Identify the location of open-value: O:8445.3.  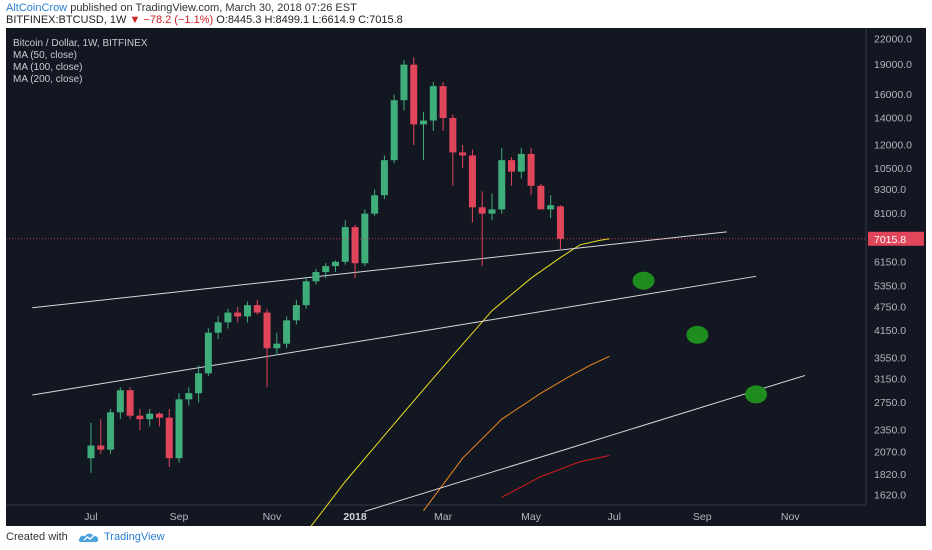
(239, 20).